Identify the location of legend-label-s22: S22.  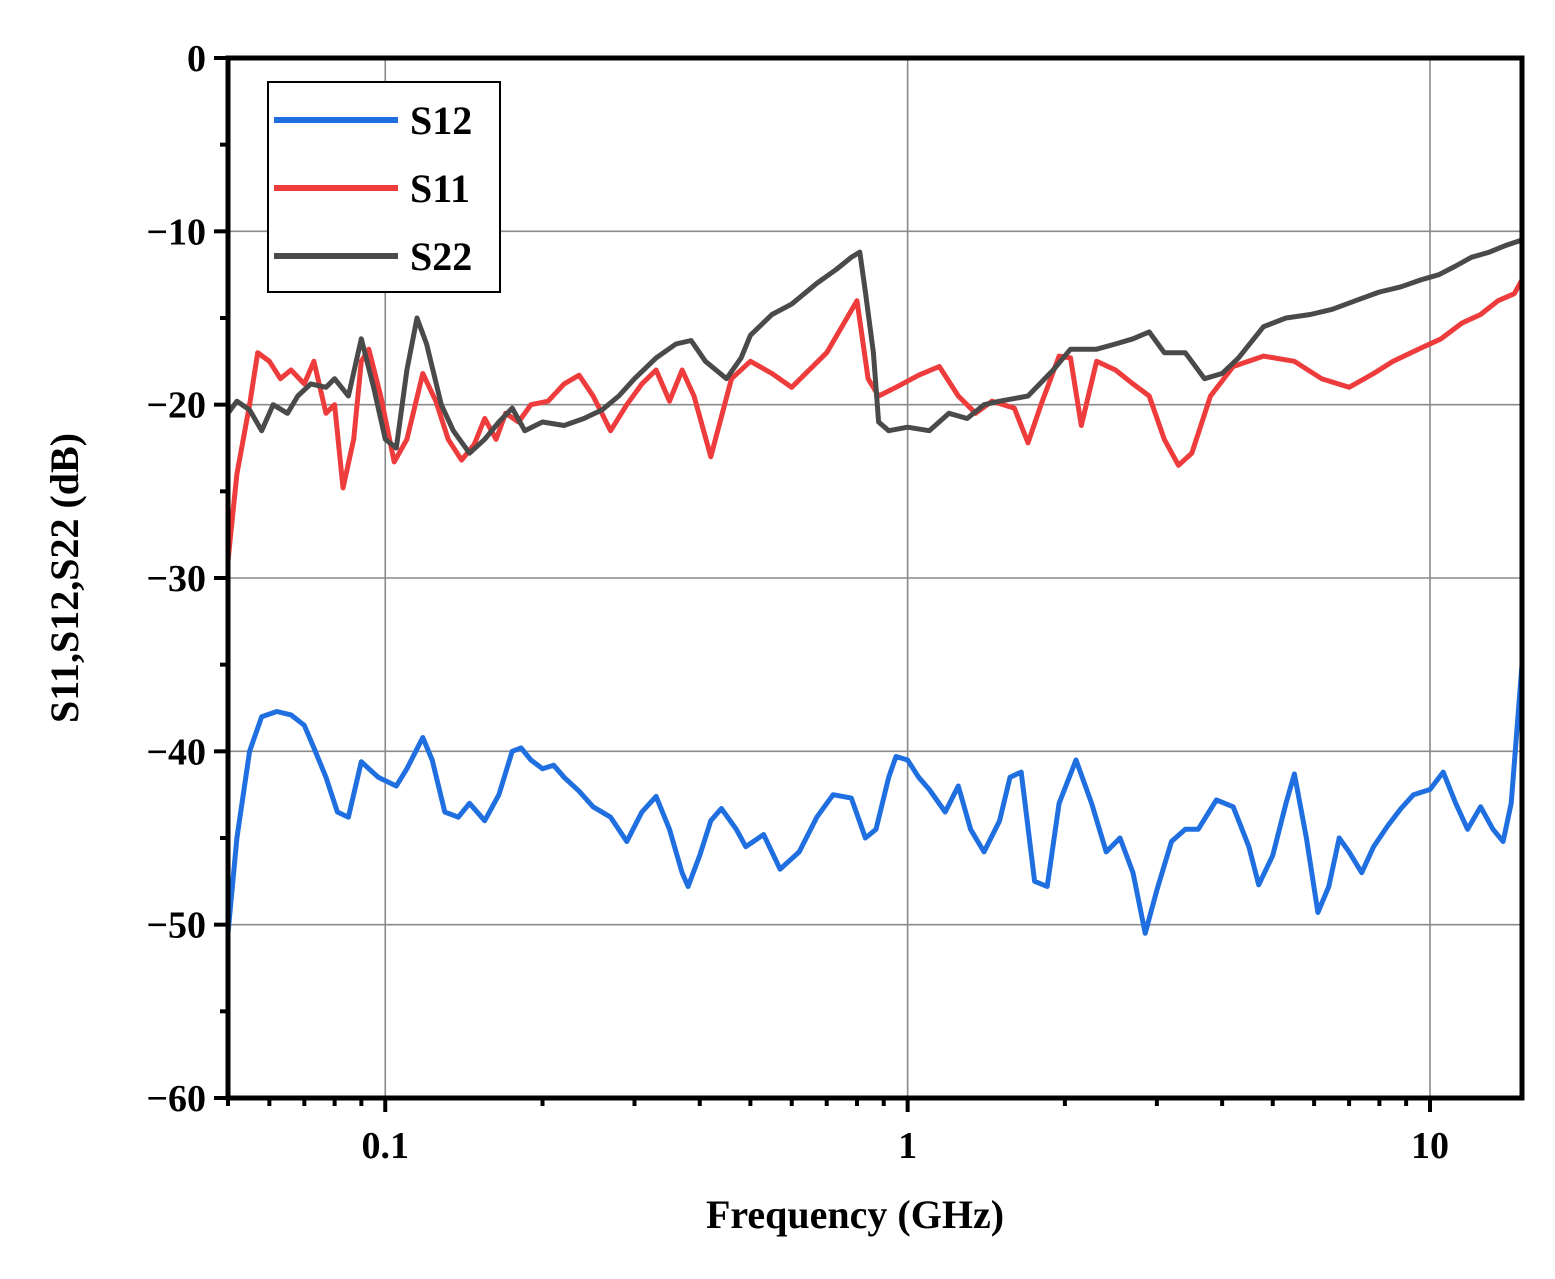
(441, 256).